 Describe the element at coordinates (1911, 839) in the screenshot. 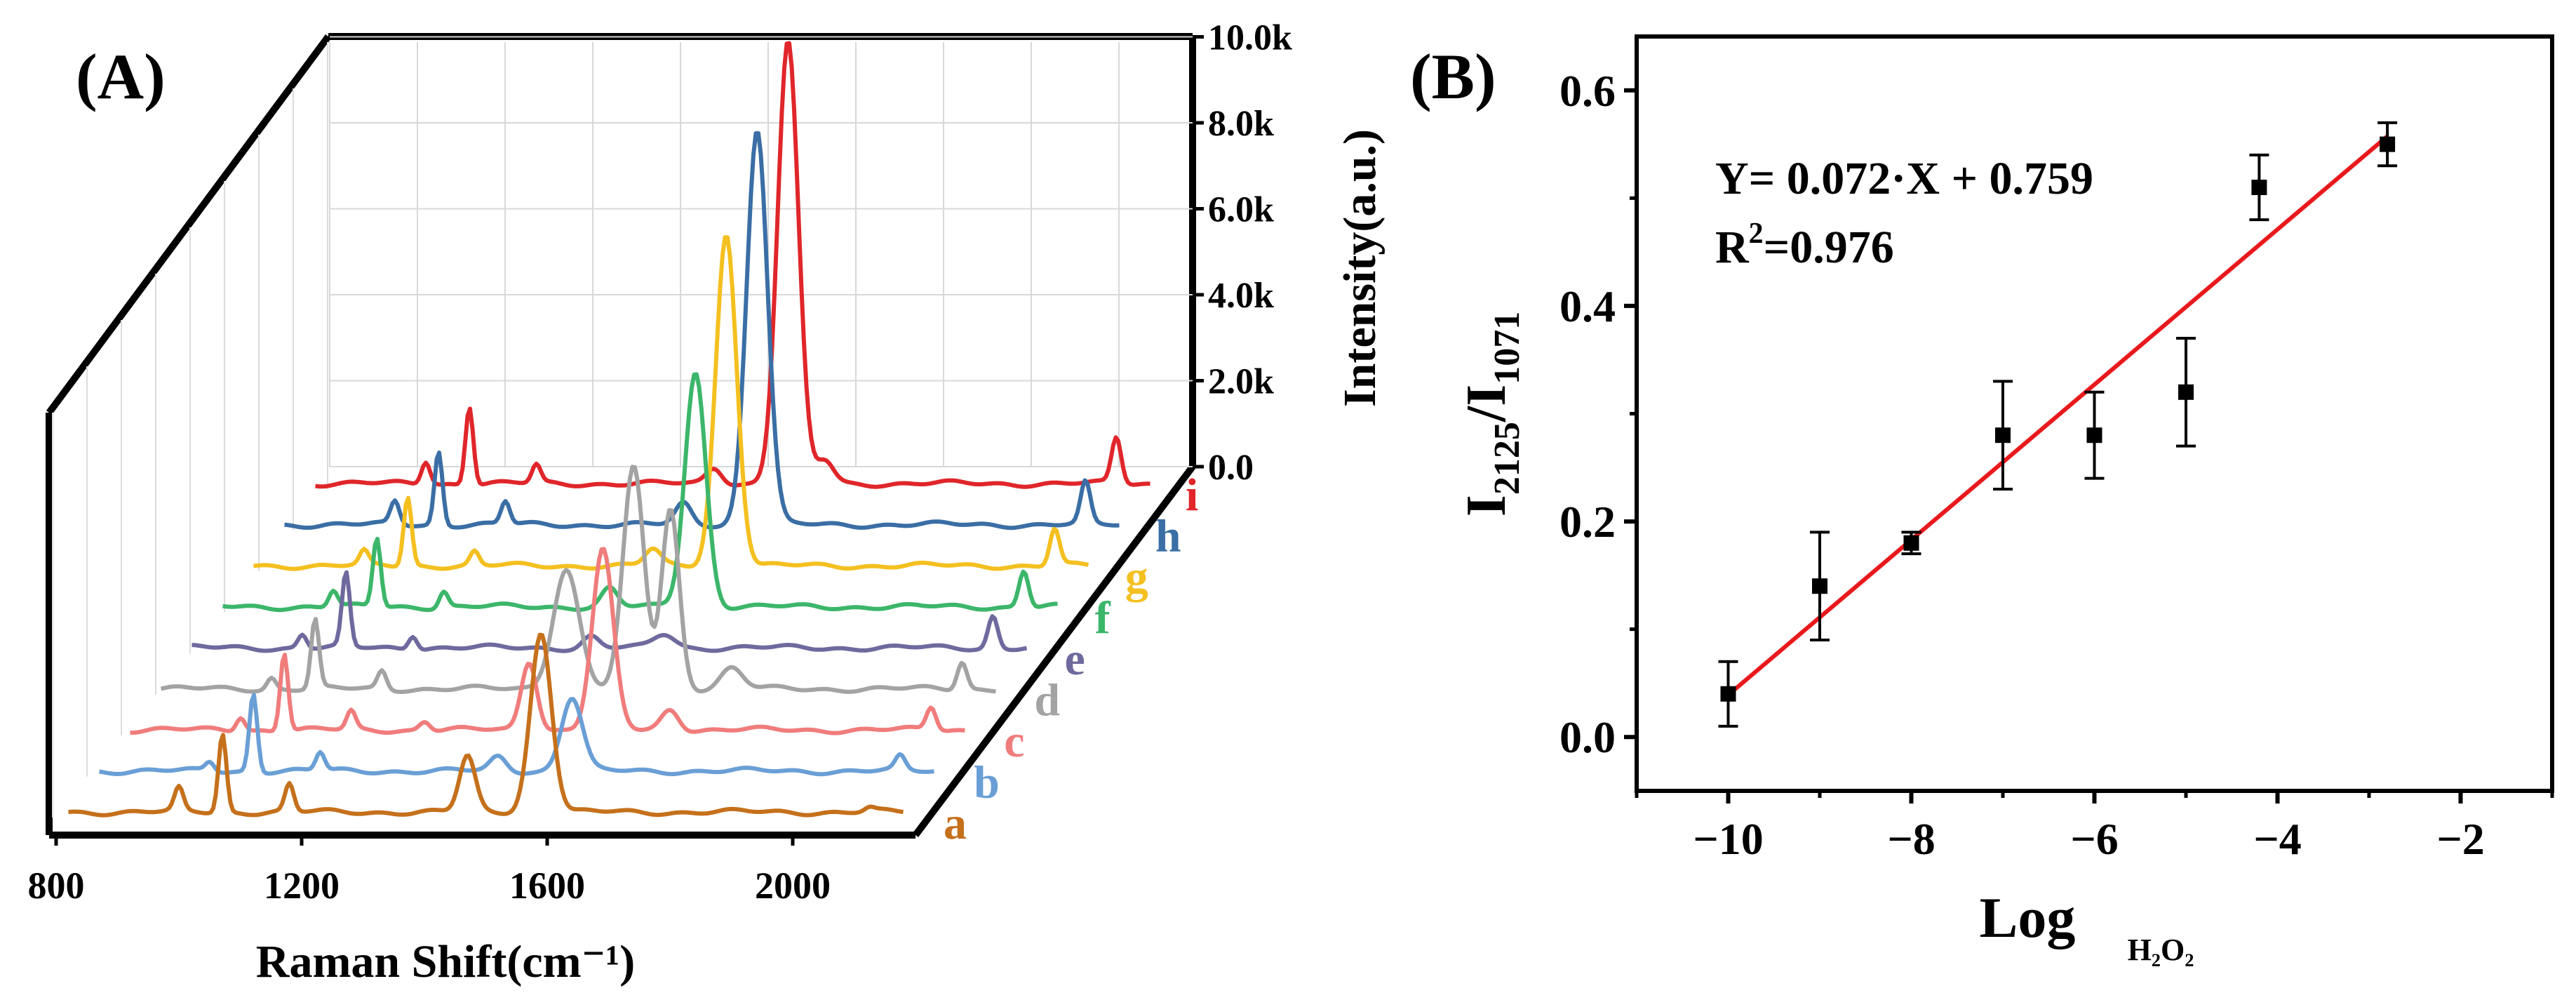

I see `x-tick-label: −8` at that location.